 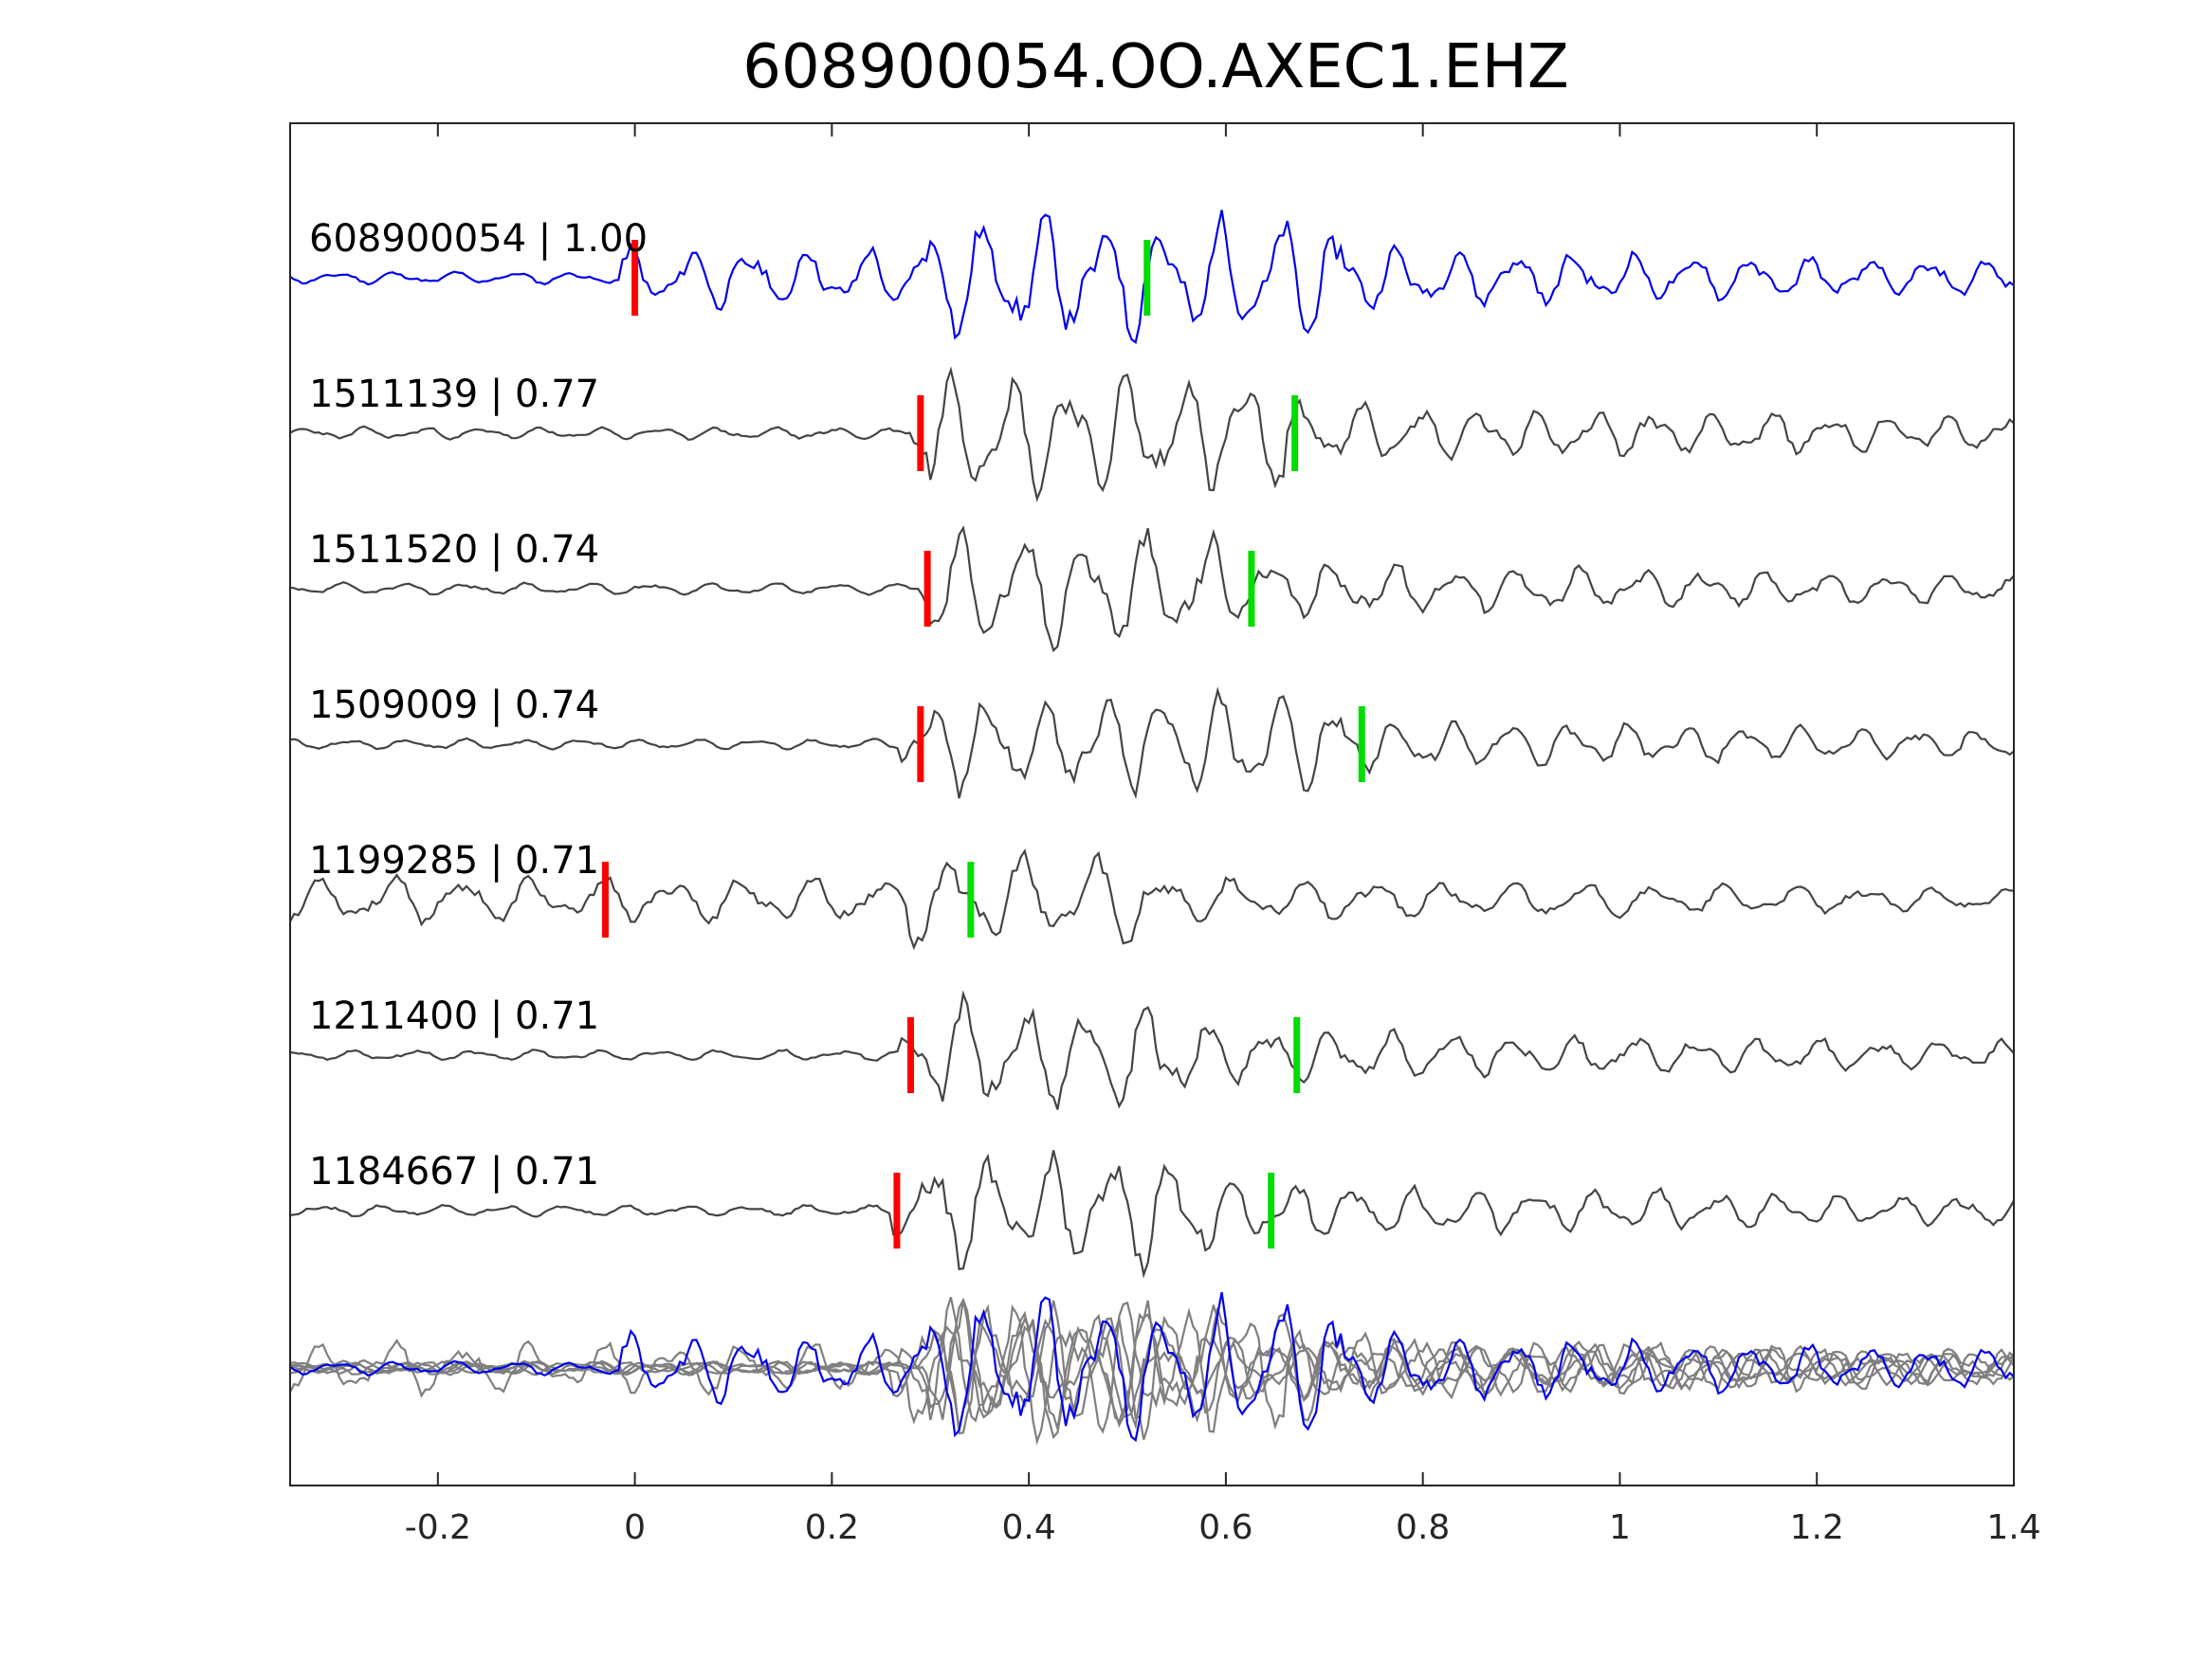 I want to click on overlay-template-trace, so click(x=1152, y=1367).